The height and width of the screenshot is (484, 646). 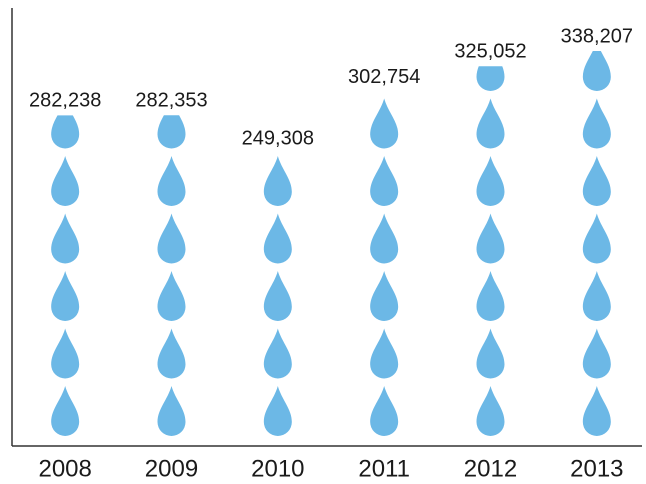 I want to click on x-tick-label: 2010, so click(x=277, y=468).